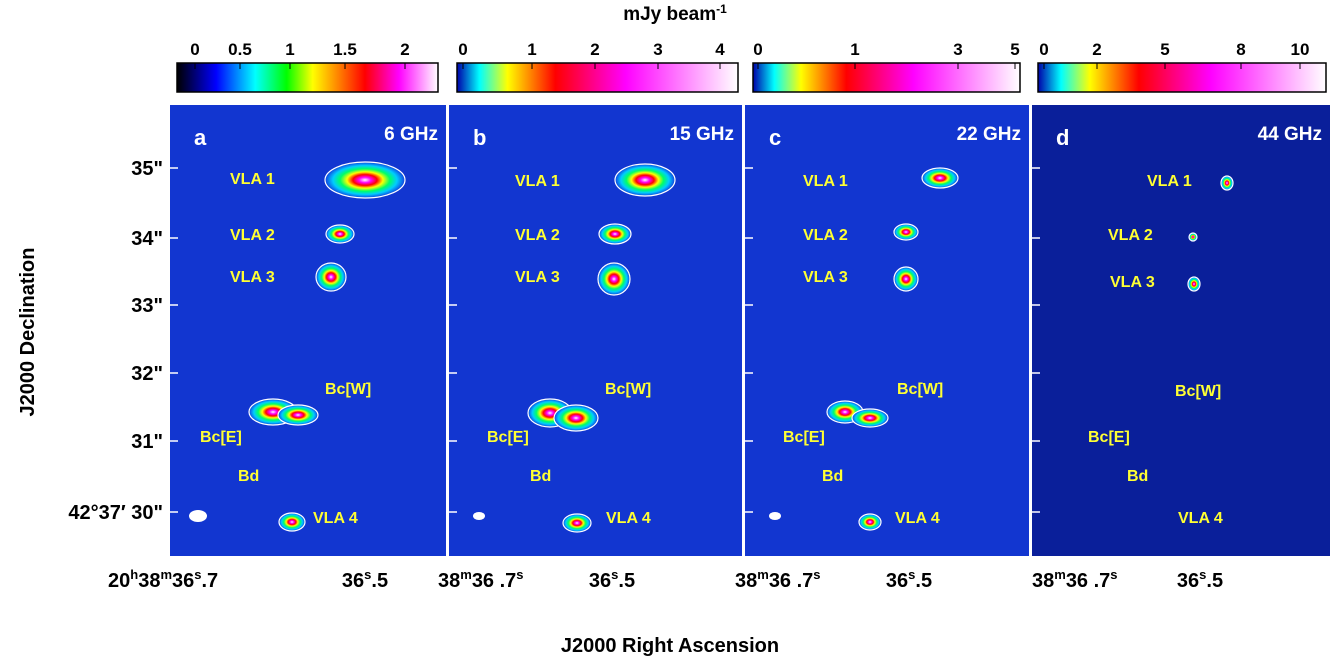 This screenshot has height=669, width=1340. What do you see at coordinates (147, 374) in the screenshot?
I see `y-tick-label: 32"` at bounding box center [147, 374].